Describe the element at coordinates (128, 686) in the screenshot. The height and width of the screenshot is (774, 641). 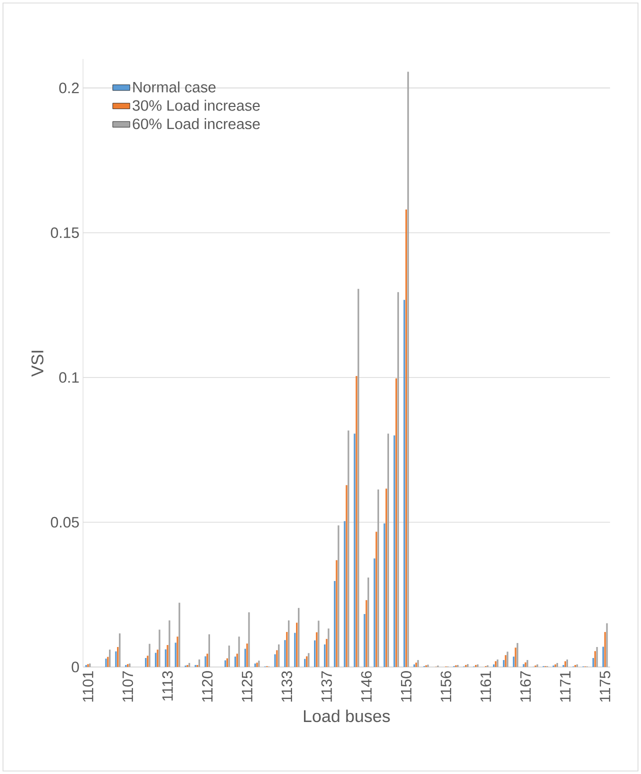
I see `x-tick-label: 1107` at that location.